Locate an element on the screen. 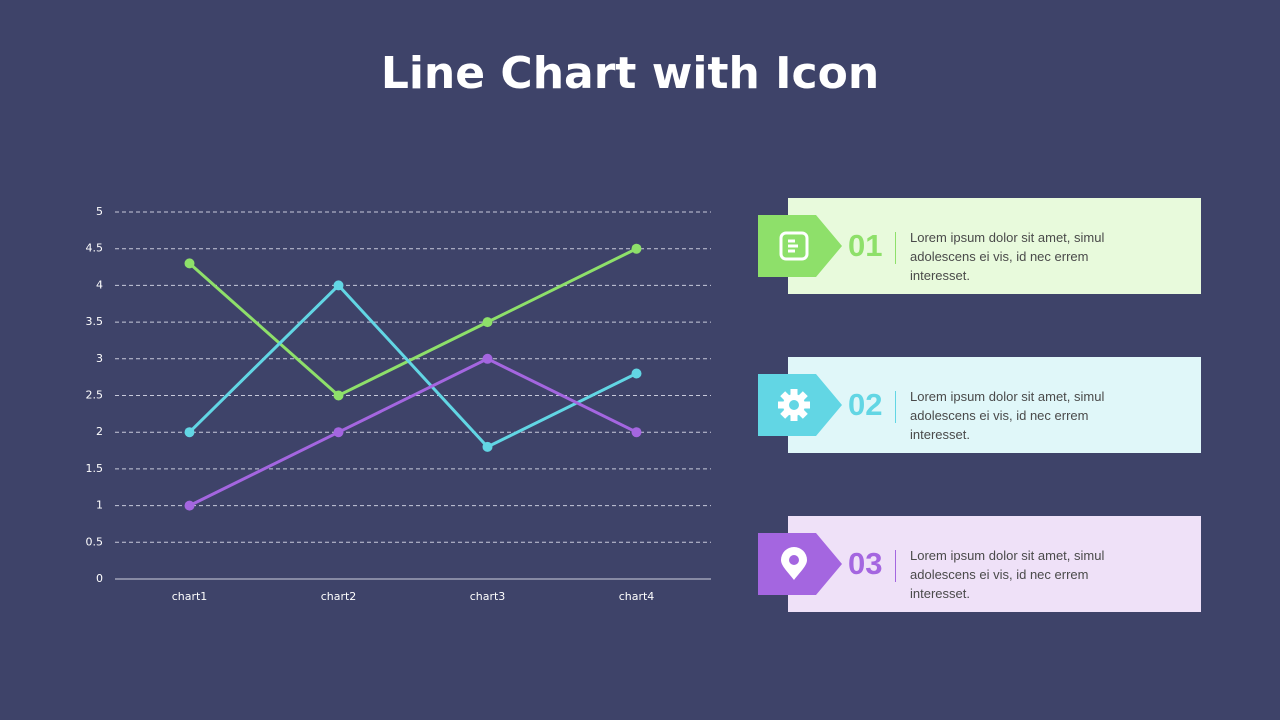 This screenshot has height=720, width=1280. tag-shape is located at coordinates (800, 246).